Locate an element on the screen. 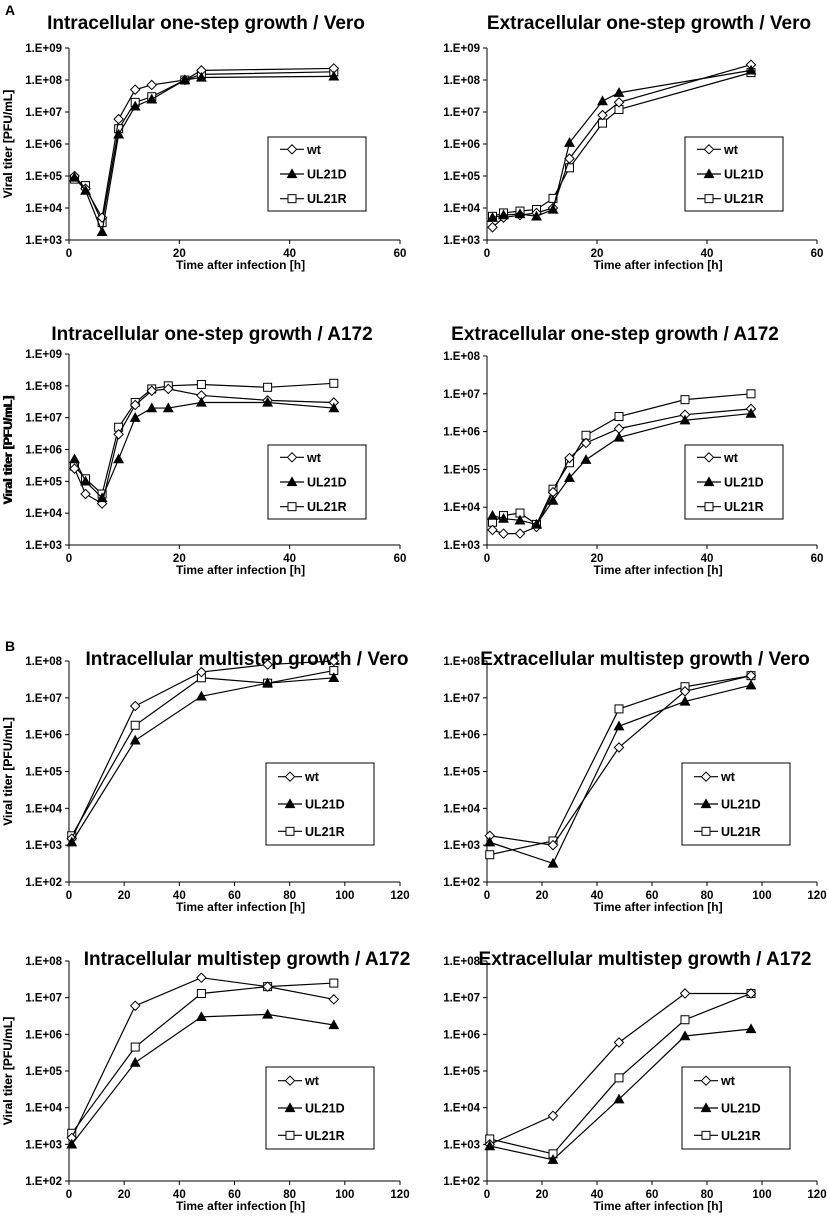 The height and width of the screenshot is (1226, 827). legend-label: wt is located at coordinates (731, 150).